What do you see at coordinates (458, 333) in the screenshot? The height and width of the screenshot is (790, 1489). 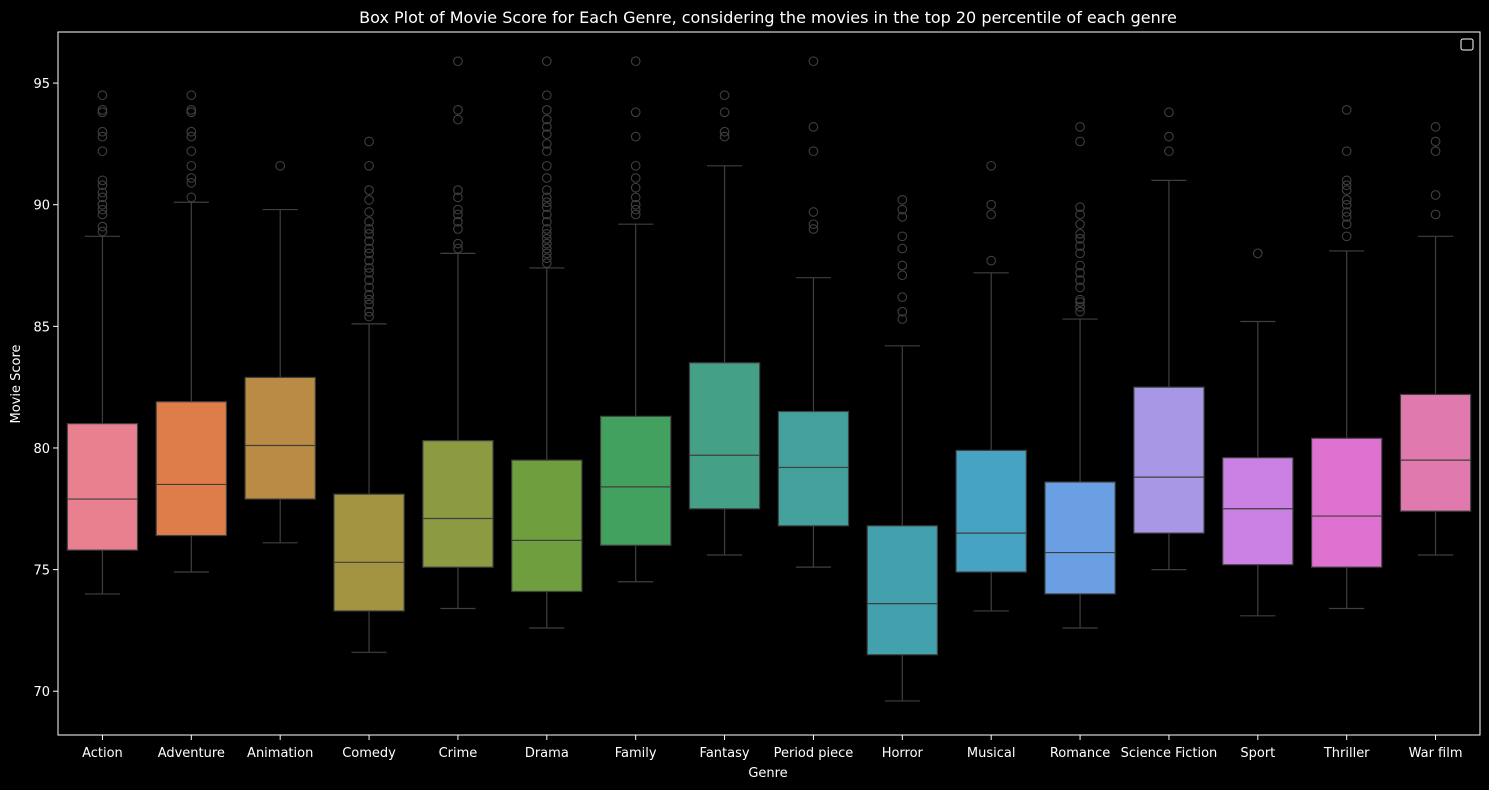 I see `box-crime` at bounding box center [458, 333].